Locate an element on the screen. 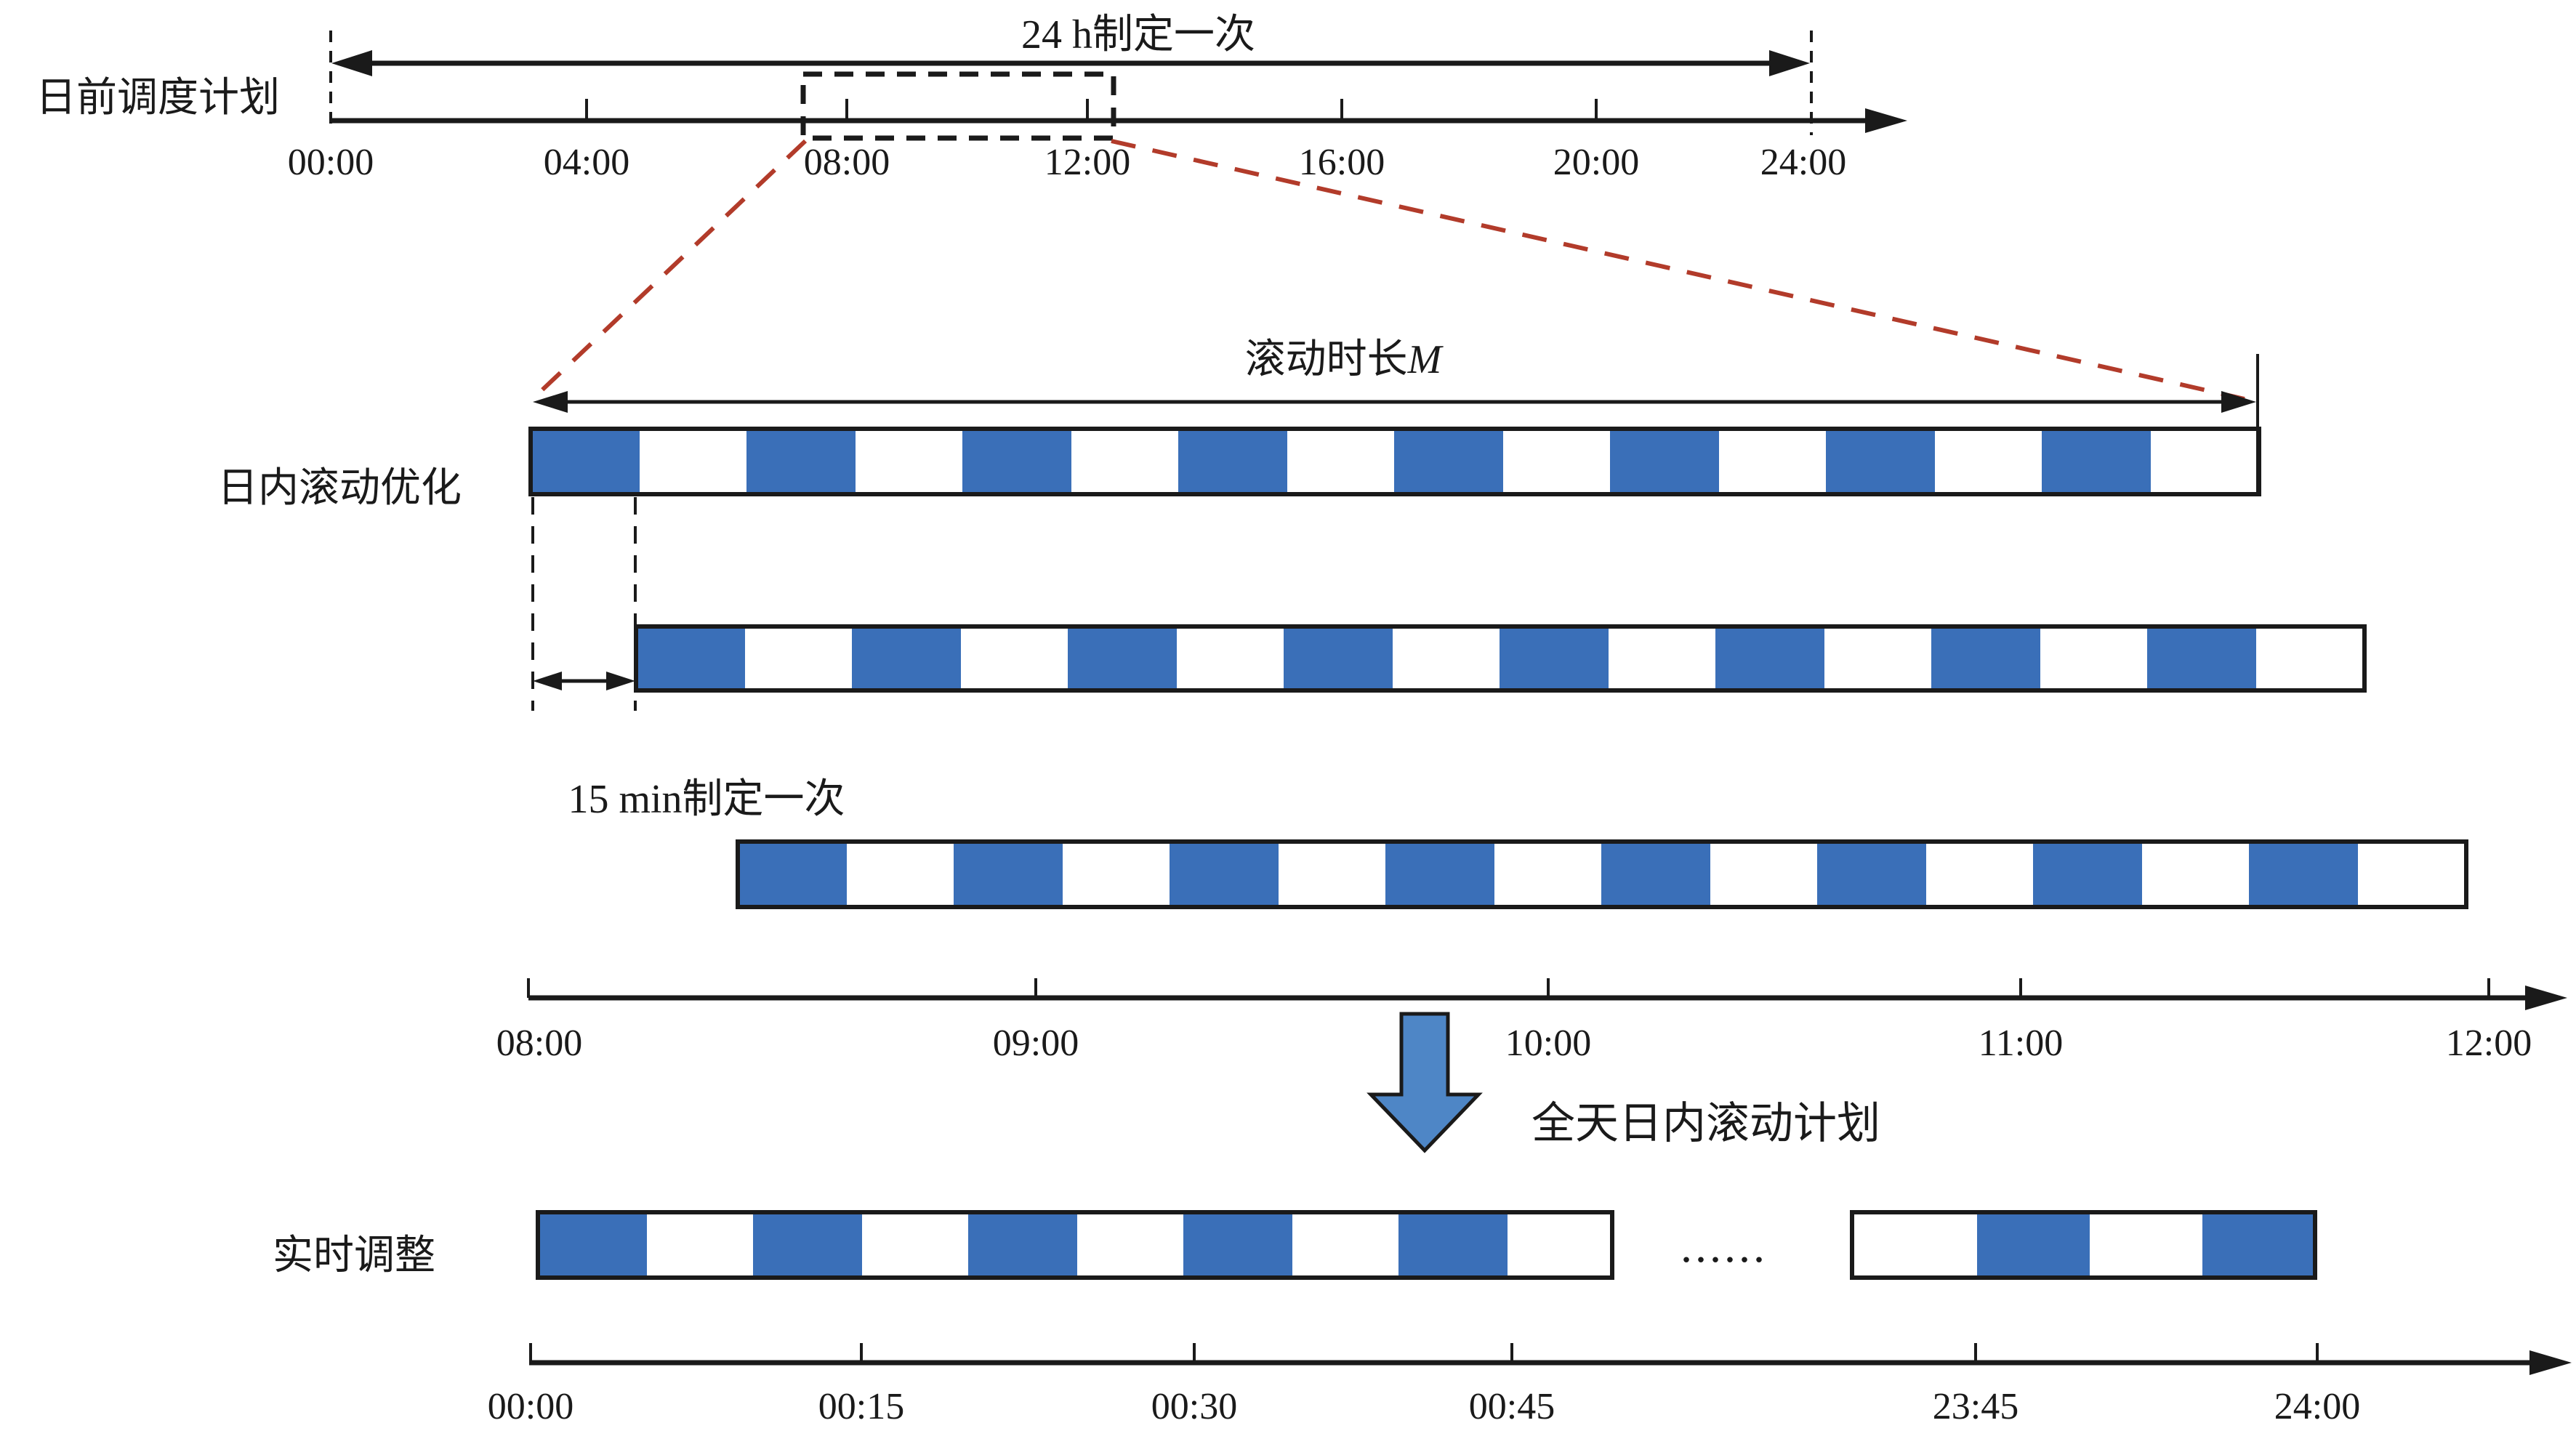 Image resolution: width=2576 pixels, height=1431 pixels. span-arrow-24h is located at coordinates (1070, 63).